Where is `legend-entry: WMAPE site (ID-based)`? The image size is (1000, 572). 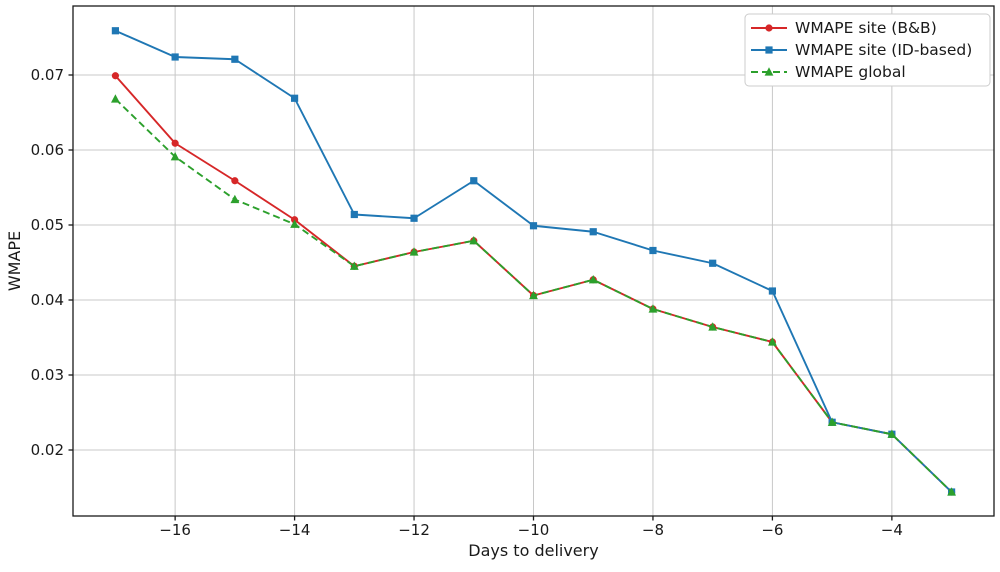 legend-entry: WMAPE site (ID-based) is located at coordinates (861, 50).